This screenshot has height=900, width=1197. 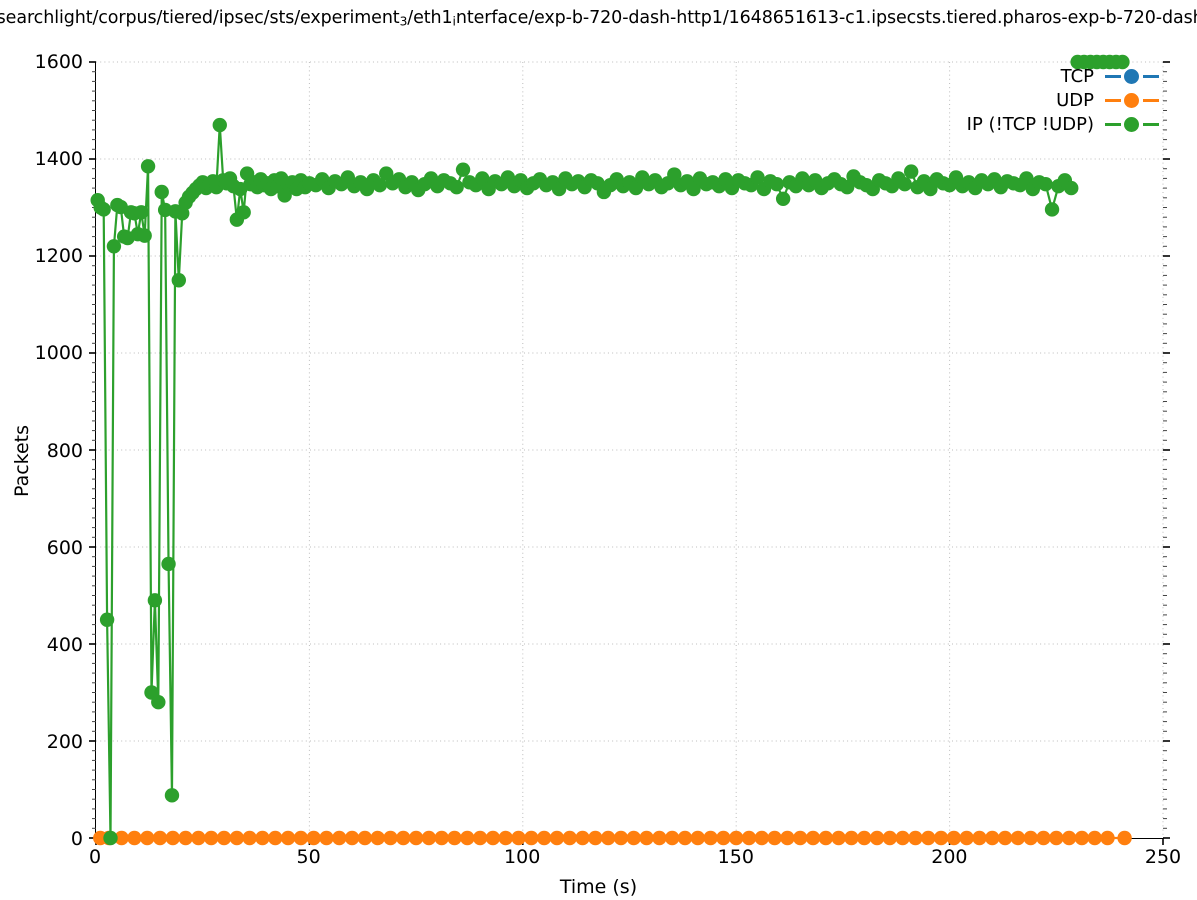 What do you see at coordinates (403, 21) in the screenshot?
I see `title-subscript-1: 3` at bounding box center [403, 21].